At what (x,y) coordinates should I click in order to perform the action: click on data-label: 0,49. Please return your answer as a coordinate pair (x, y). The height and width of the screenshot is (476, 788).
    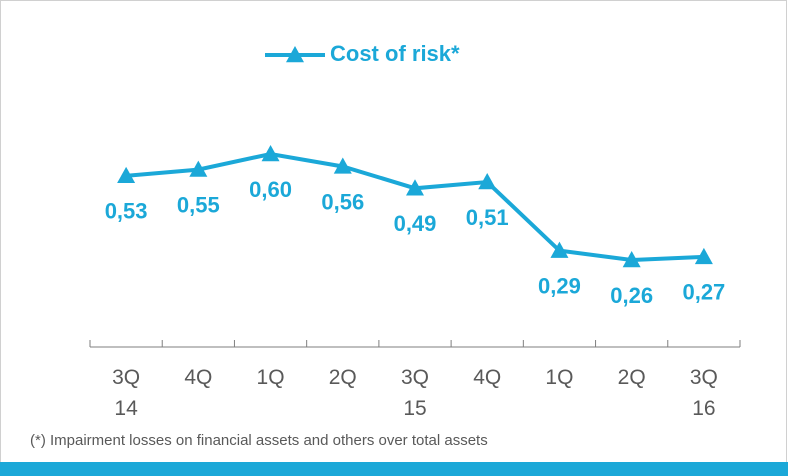
    Looking at the image, I should click on (415, 223).